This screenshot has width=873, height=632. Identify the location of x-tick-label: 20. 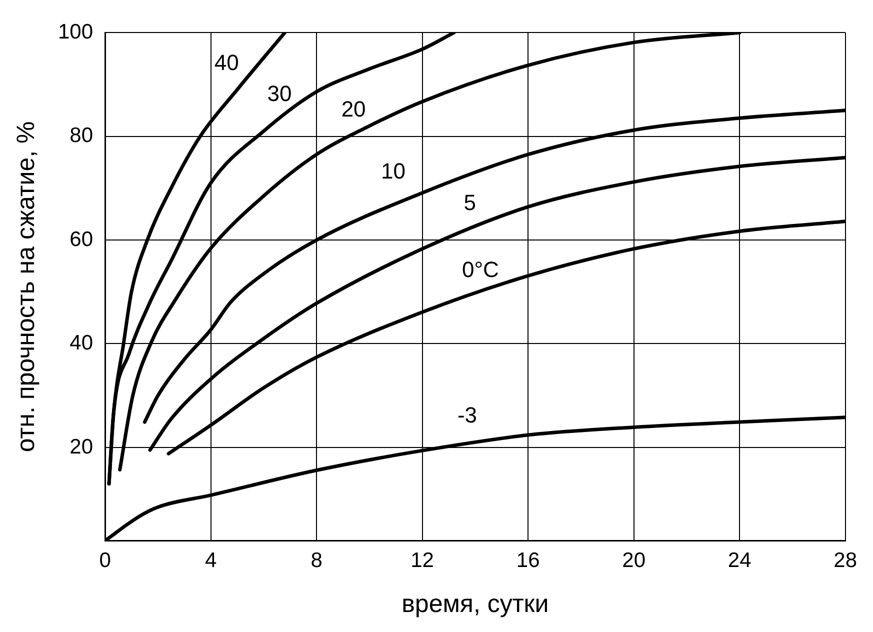
(634, 560).